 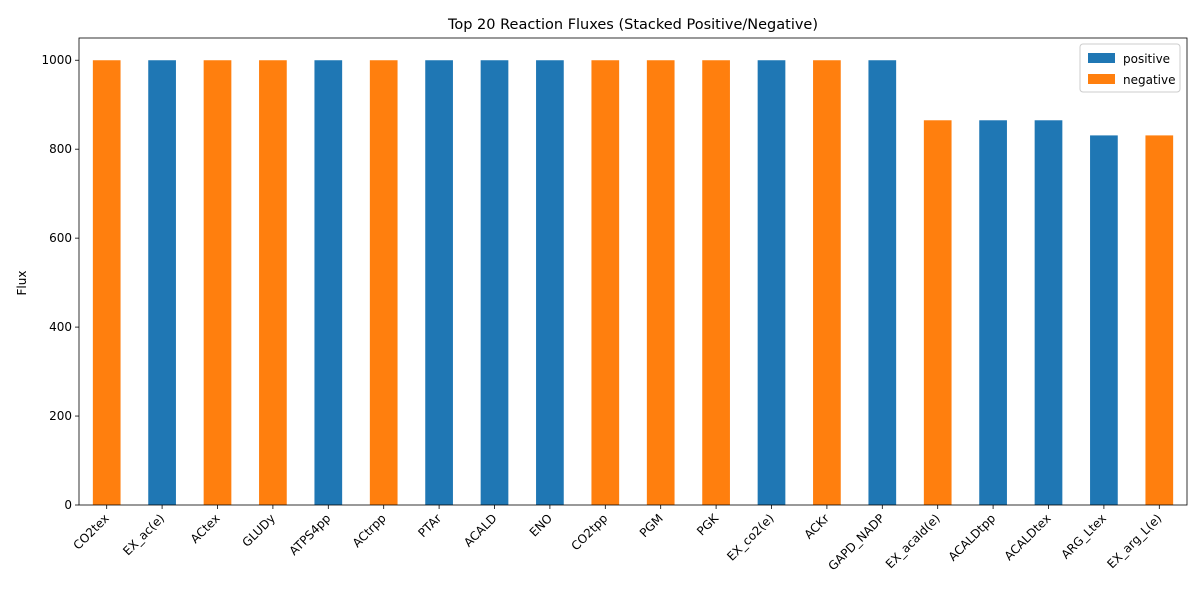 What do you see at coordinates (60, 327) in the screenshot?
I see `y-tick-label-2: 400` at bounding box center [60, 327].